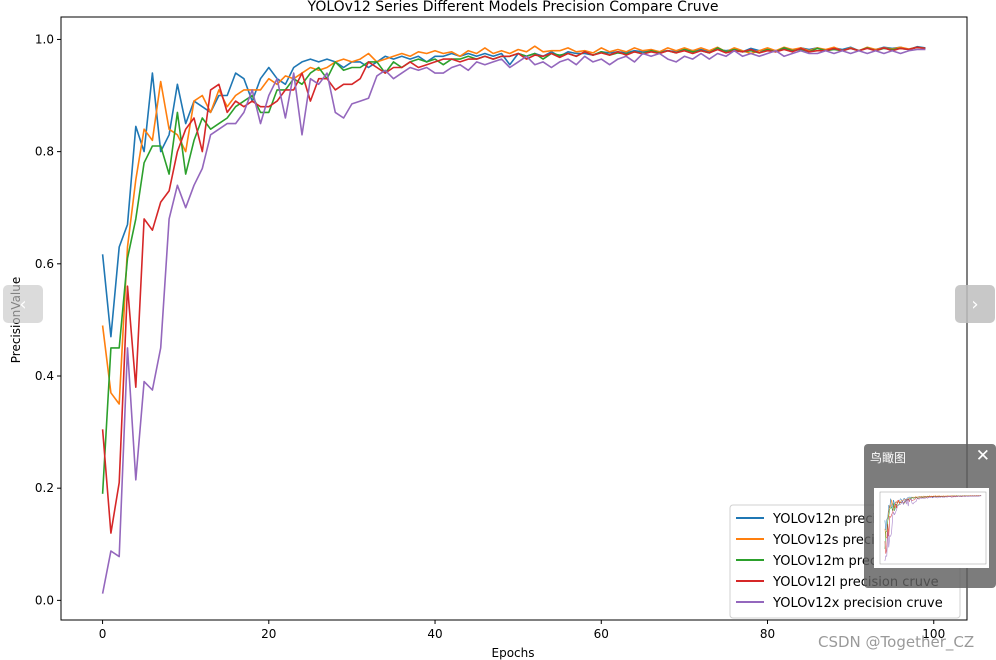 The image size is (996, 660). Describe the element at coordinates (44, 488) in the screenshot. I see `y-tick-label: 0.2` at that location.